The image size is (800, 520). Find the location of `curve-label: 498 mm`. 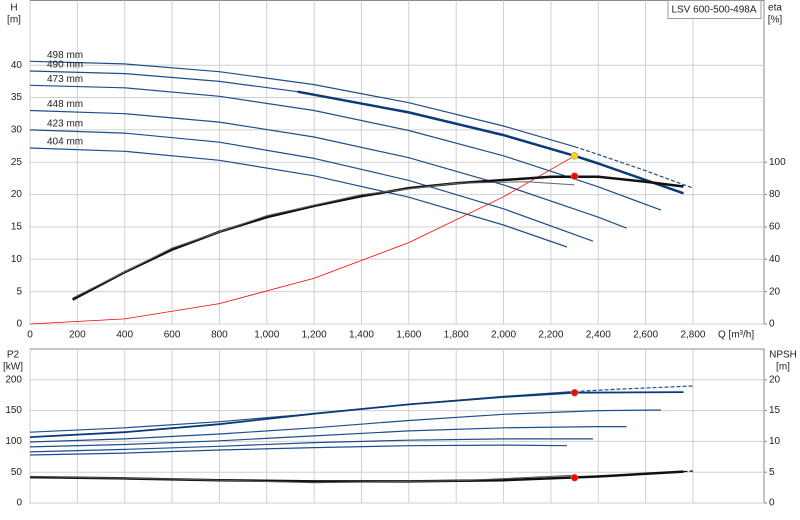

curve-label: 498 mm is located at coordinates (65, 55).